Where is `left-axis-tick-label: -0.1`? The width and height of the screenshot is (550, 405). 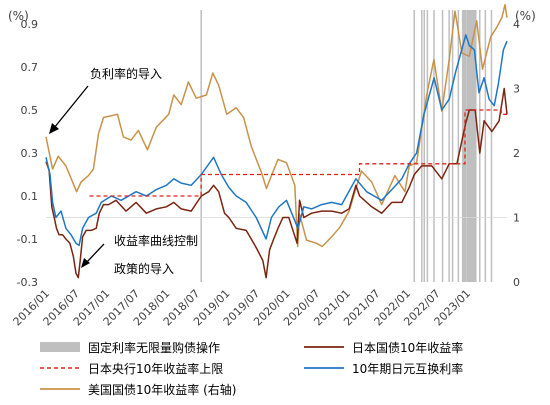 left-axis-tick-label: -0.1 is located at coordinates (27, 239).